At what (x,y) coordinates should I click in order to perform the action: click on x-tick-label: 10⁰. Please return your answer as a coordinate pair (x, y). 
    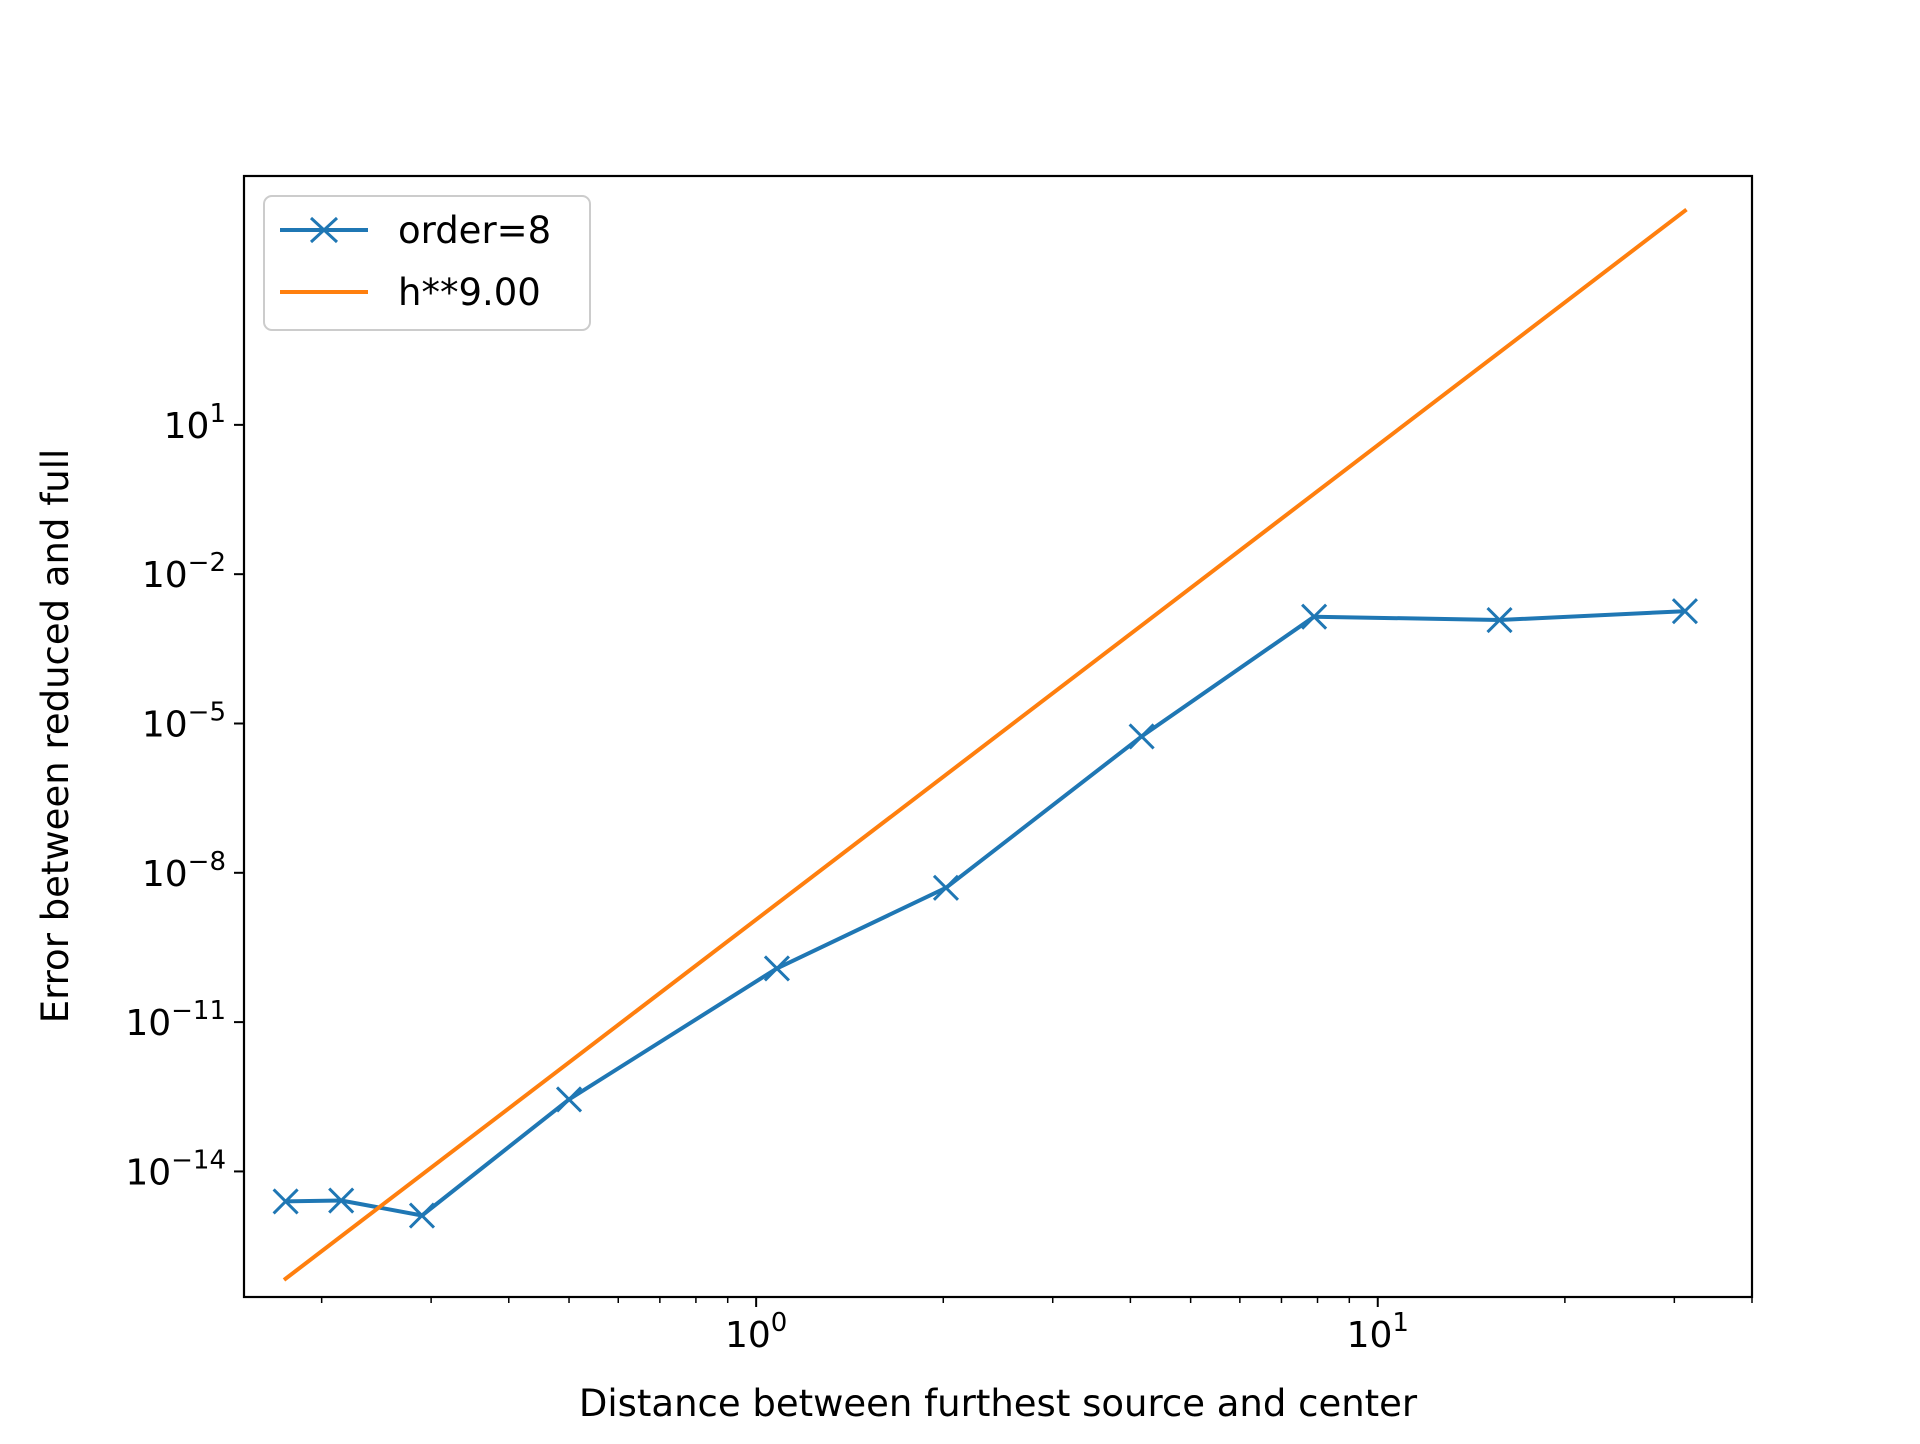
    Looking at the image, I should click on (756, 1332).